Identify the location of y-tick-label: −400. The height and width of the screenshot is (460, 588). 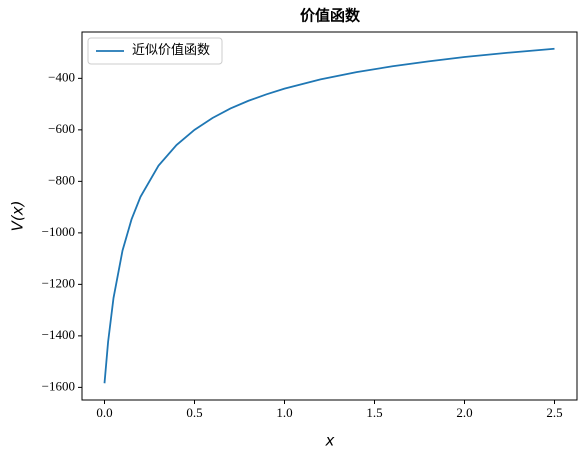
(61, 76).